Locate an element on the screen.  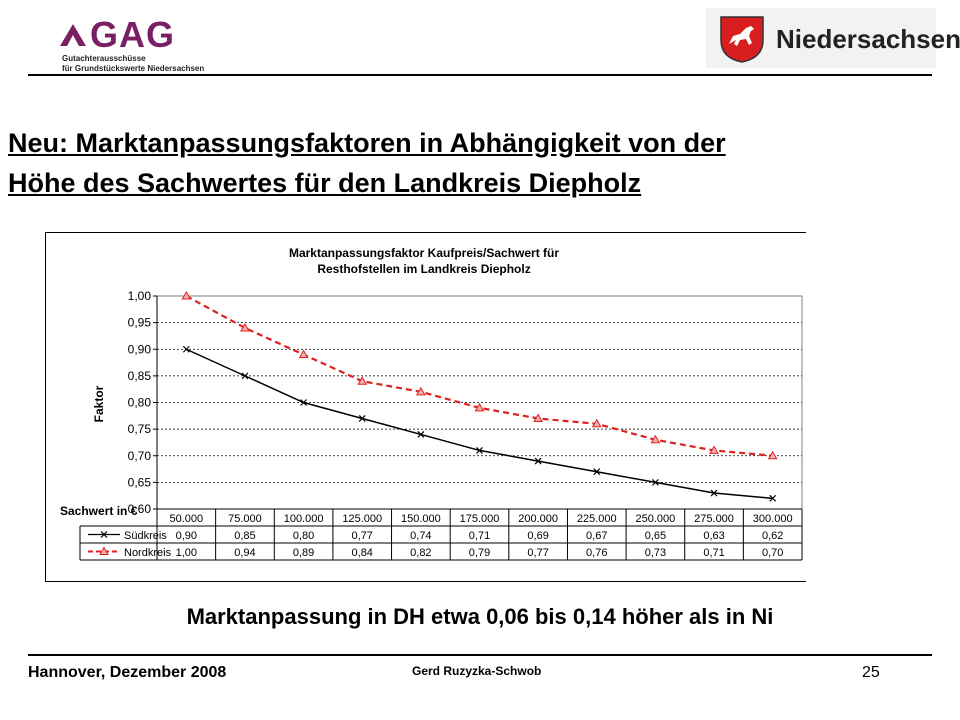
y-tick-label: 0,60 is located at coordinates (140, 509).